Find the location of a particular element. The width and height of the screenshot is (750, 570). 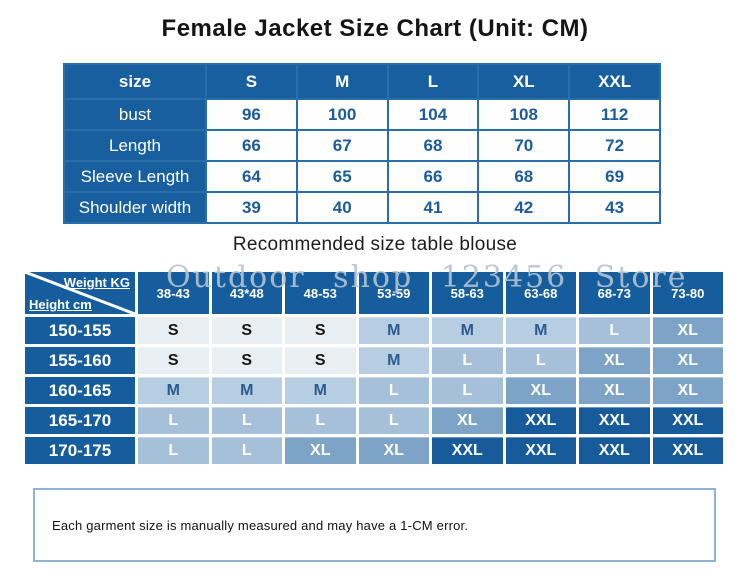

cell-value: 96 is located at coordinates (251, 114).